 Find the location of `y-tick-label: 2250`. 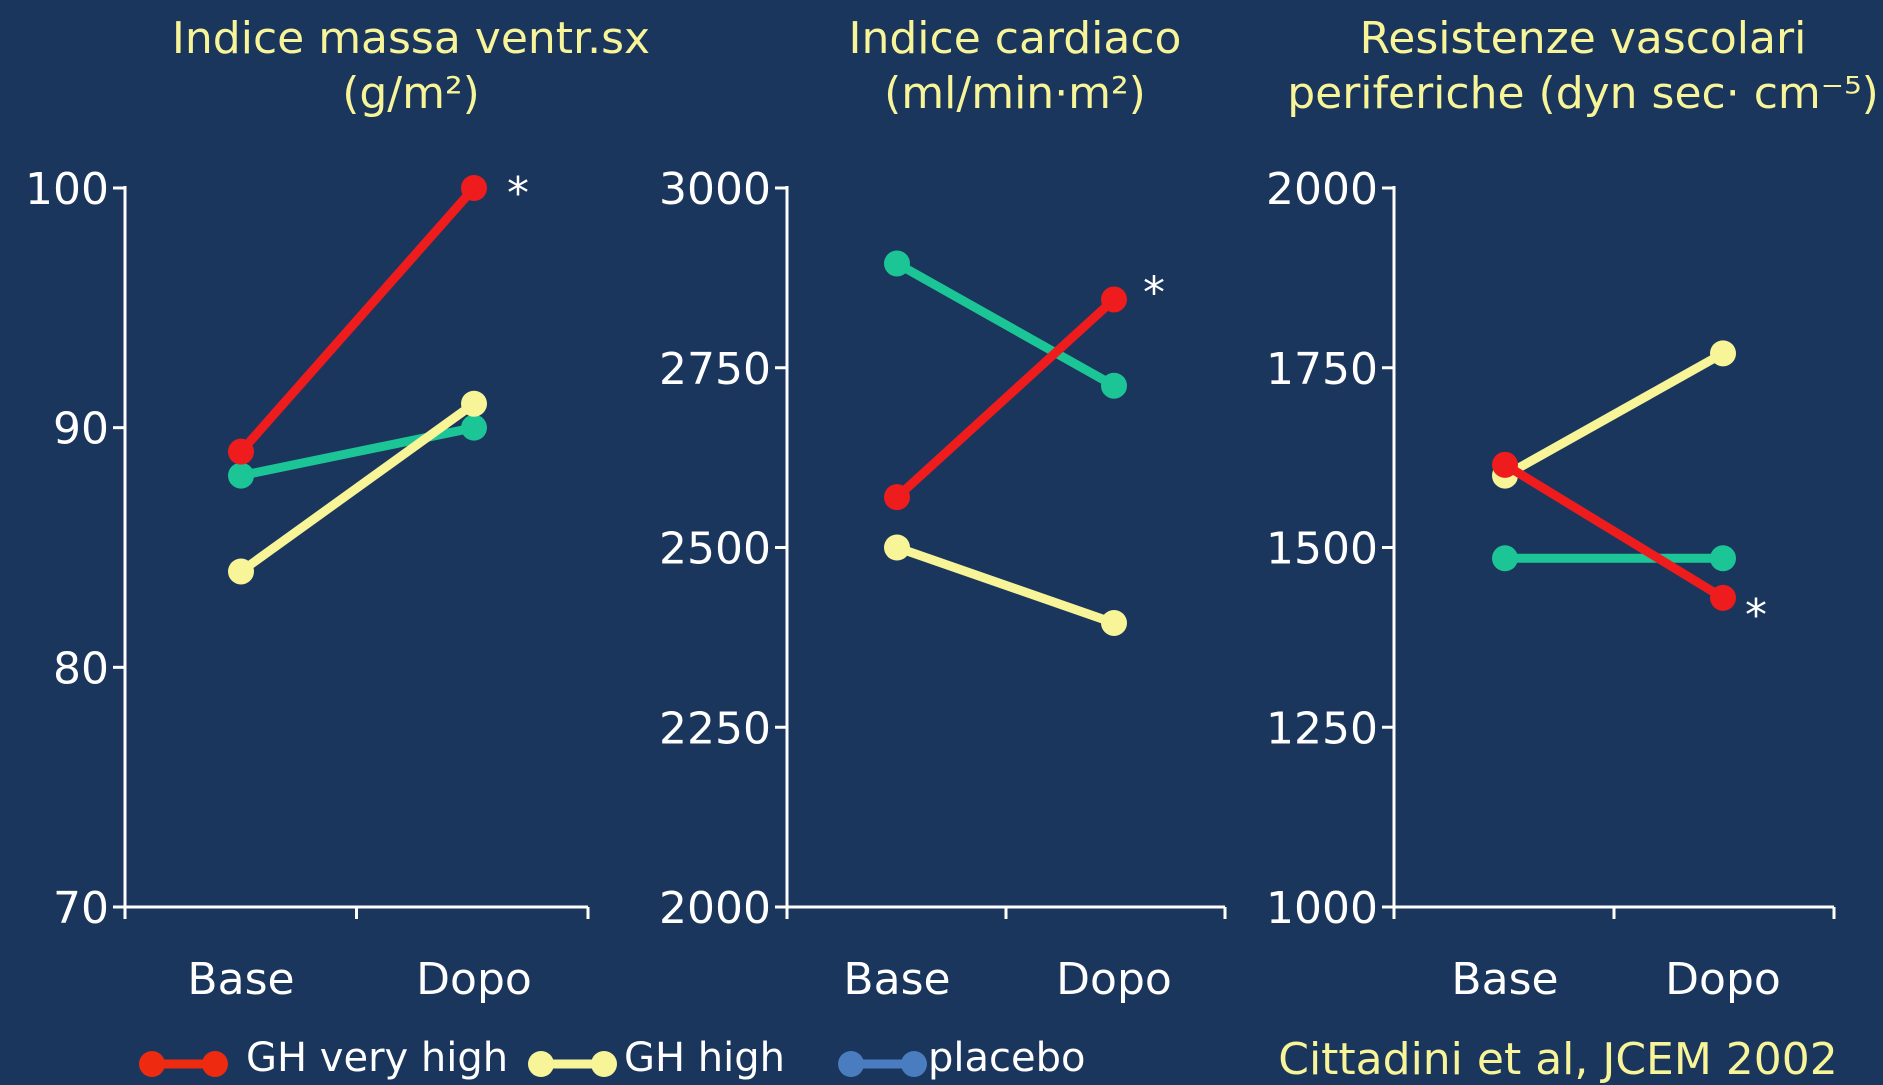

y-tick-label: 2250 is located at coordinates (715, 728).